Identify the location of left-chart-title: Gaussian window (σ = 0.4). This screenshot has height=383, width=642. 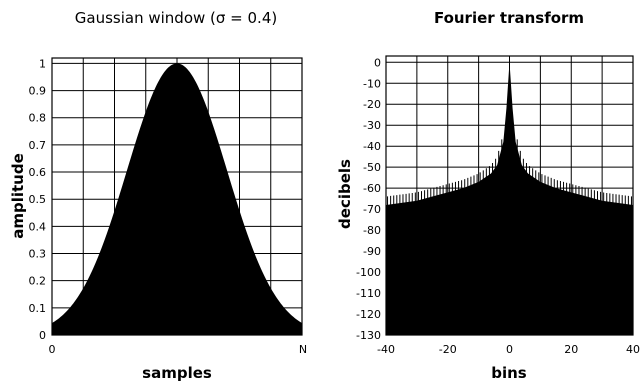
(176, 18).